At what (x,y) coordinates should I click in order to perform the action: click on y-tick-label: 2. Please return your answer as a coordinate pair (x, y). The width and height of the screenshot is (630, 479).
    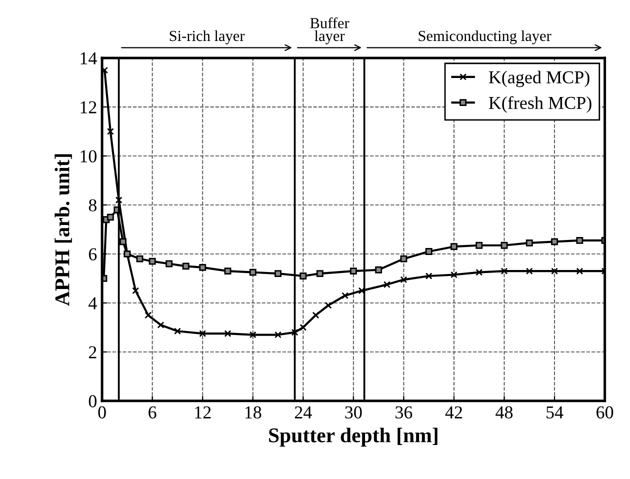
    Looking at the image, I should click on (92, 352).